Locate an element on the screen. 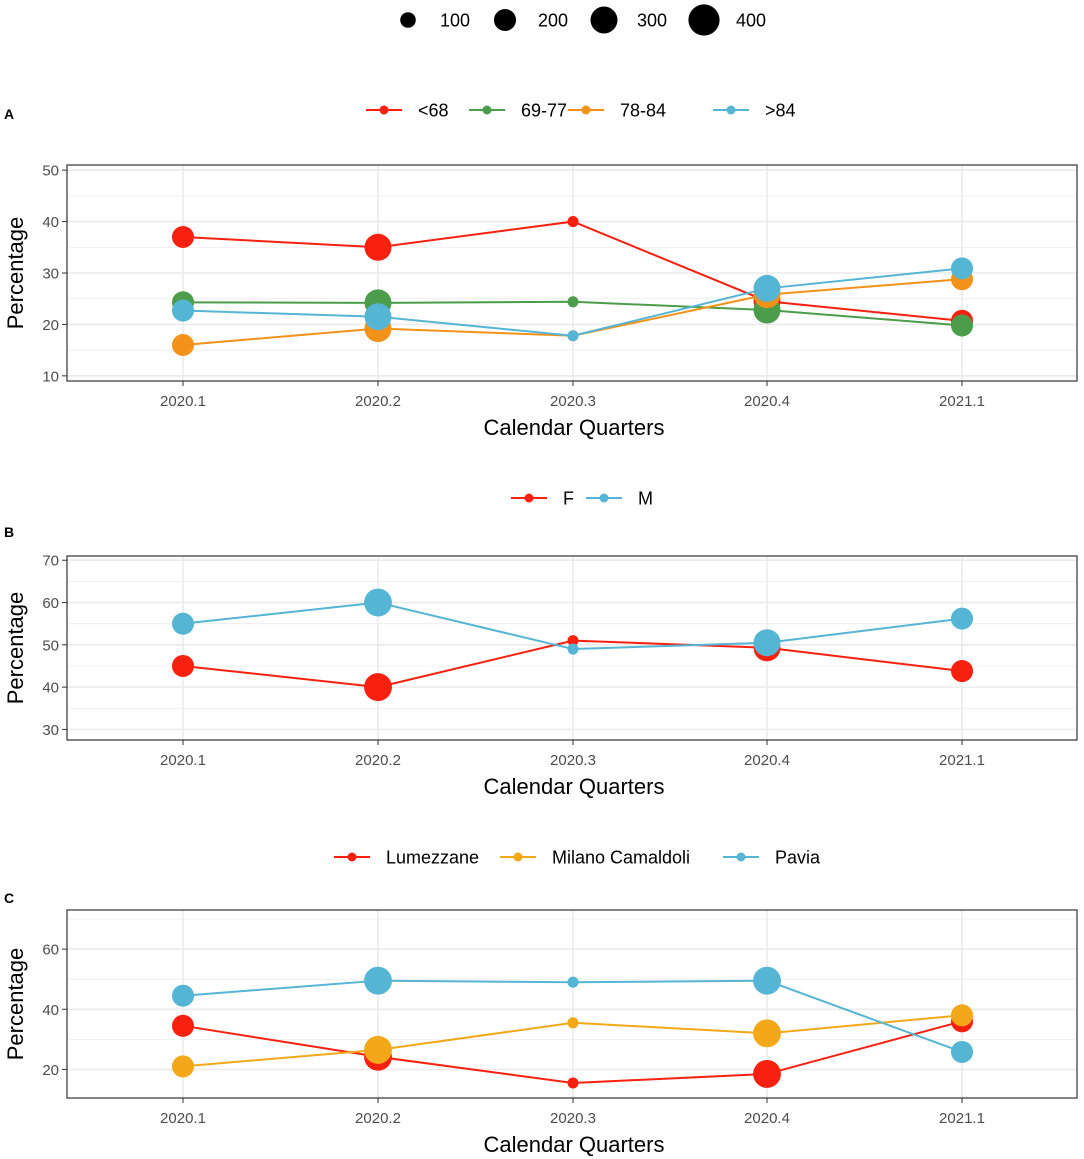  legend-label: M is located at coordinates (645, 499).